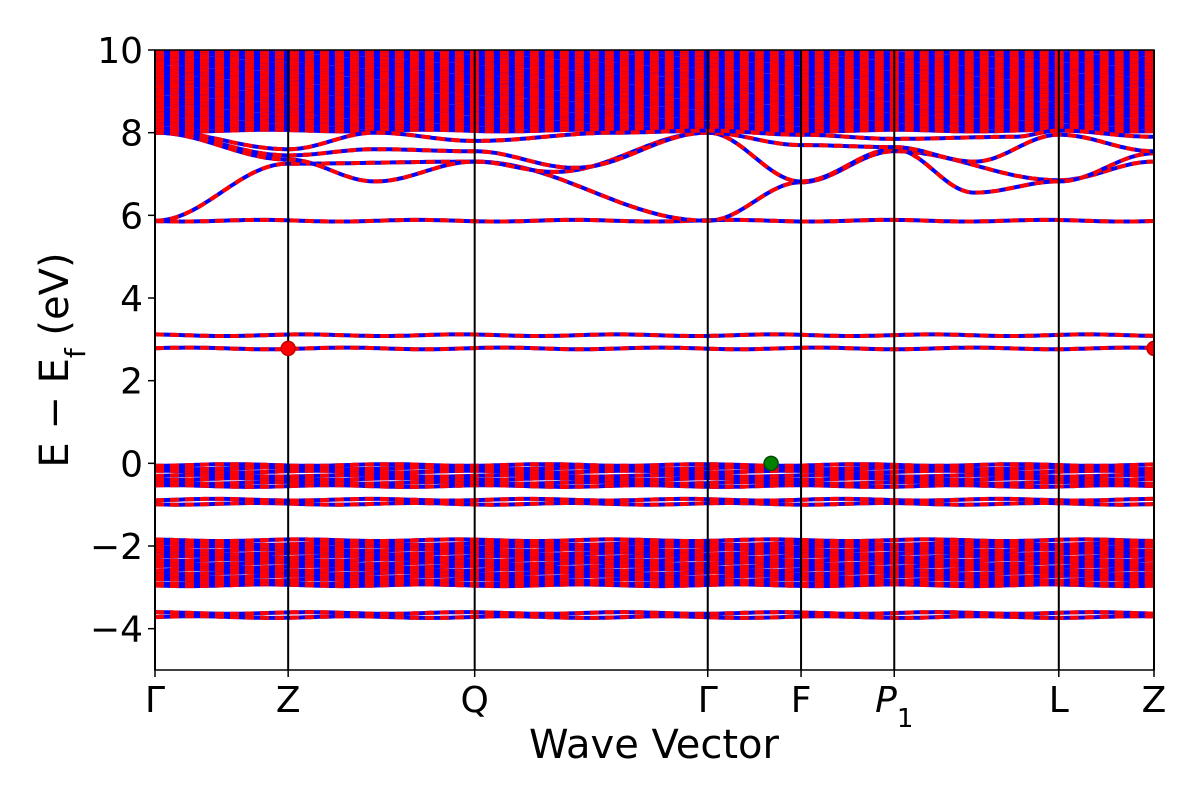  Describe the element at coordinates (122, 341) in the screenshot. I see `y-axis-ticks: −4 −2 0 2 4 6 8 10` at that location.